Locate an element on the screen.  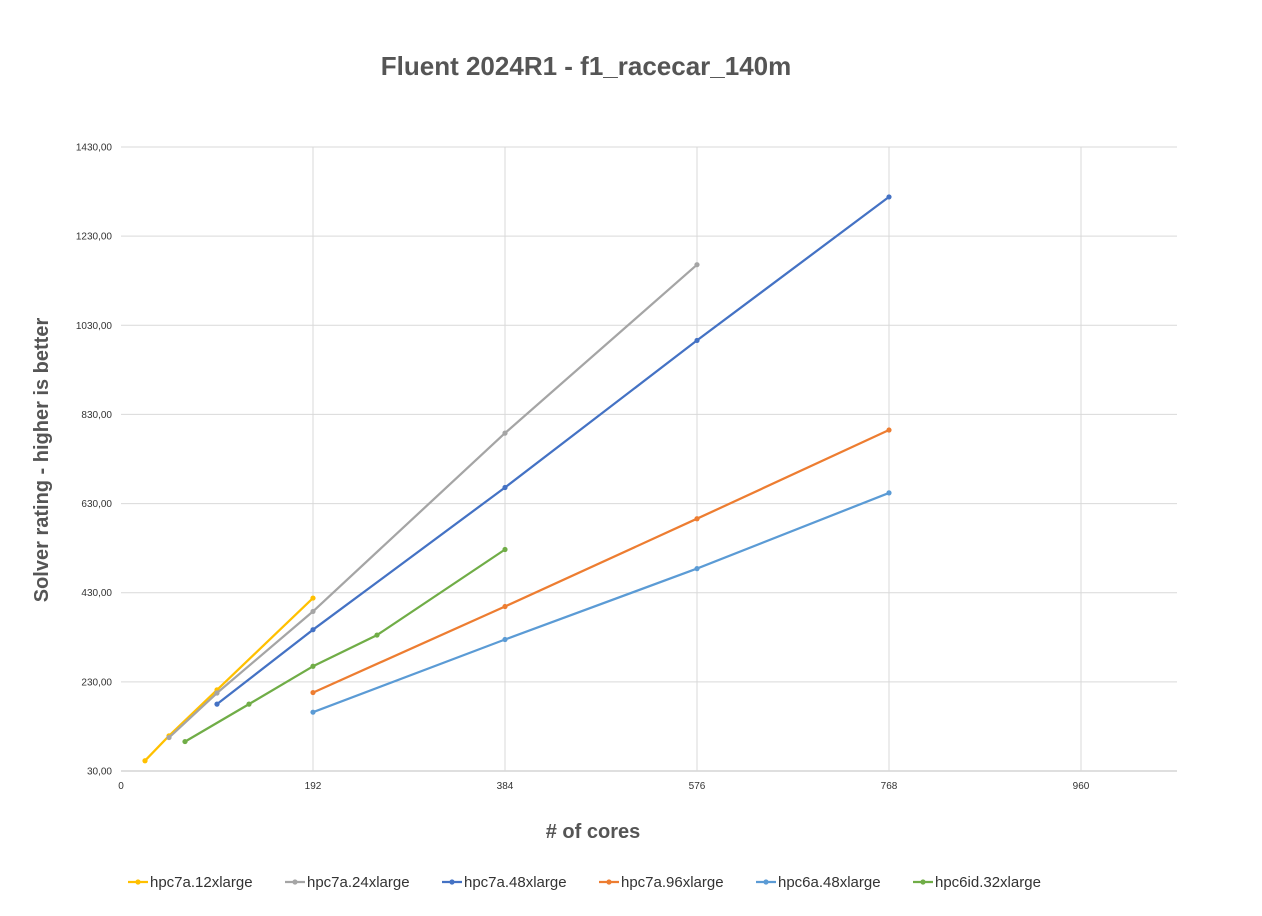
series-hpc6a.48xlarge is located at coordinates (601, 602).